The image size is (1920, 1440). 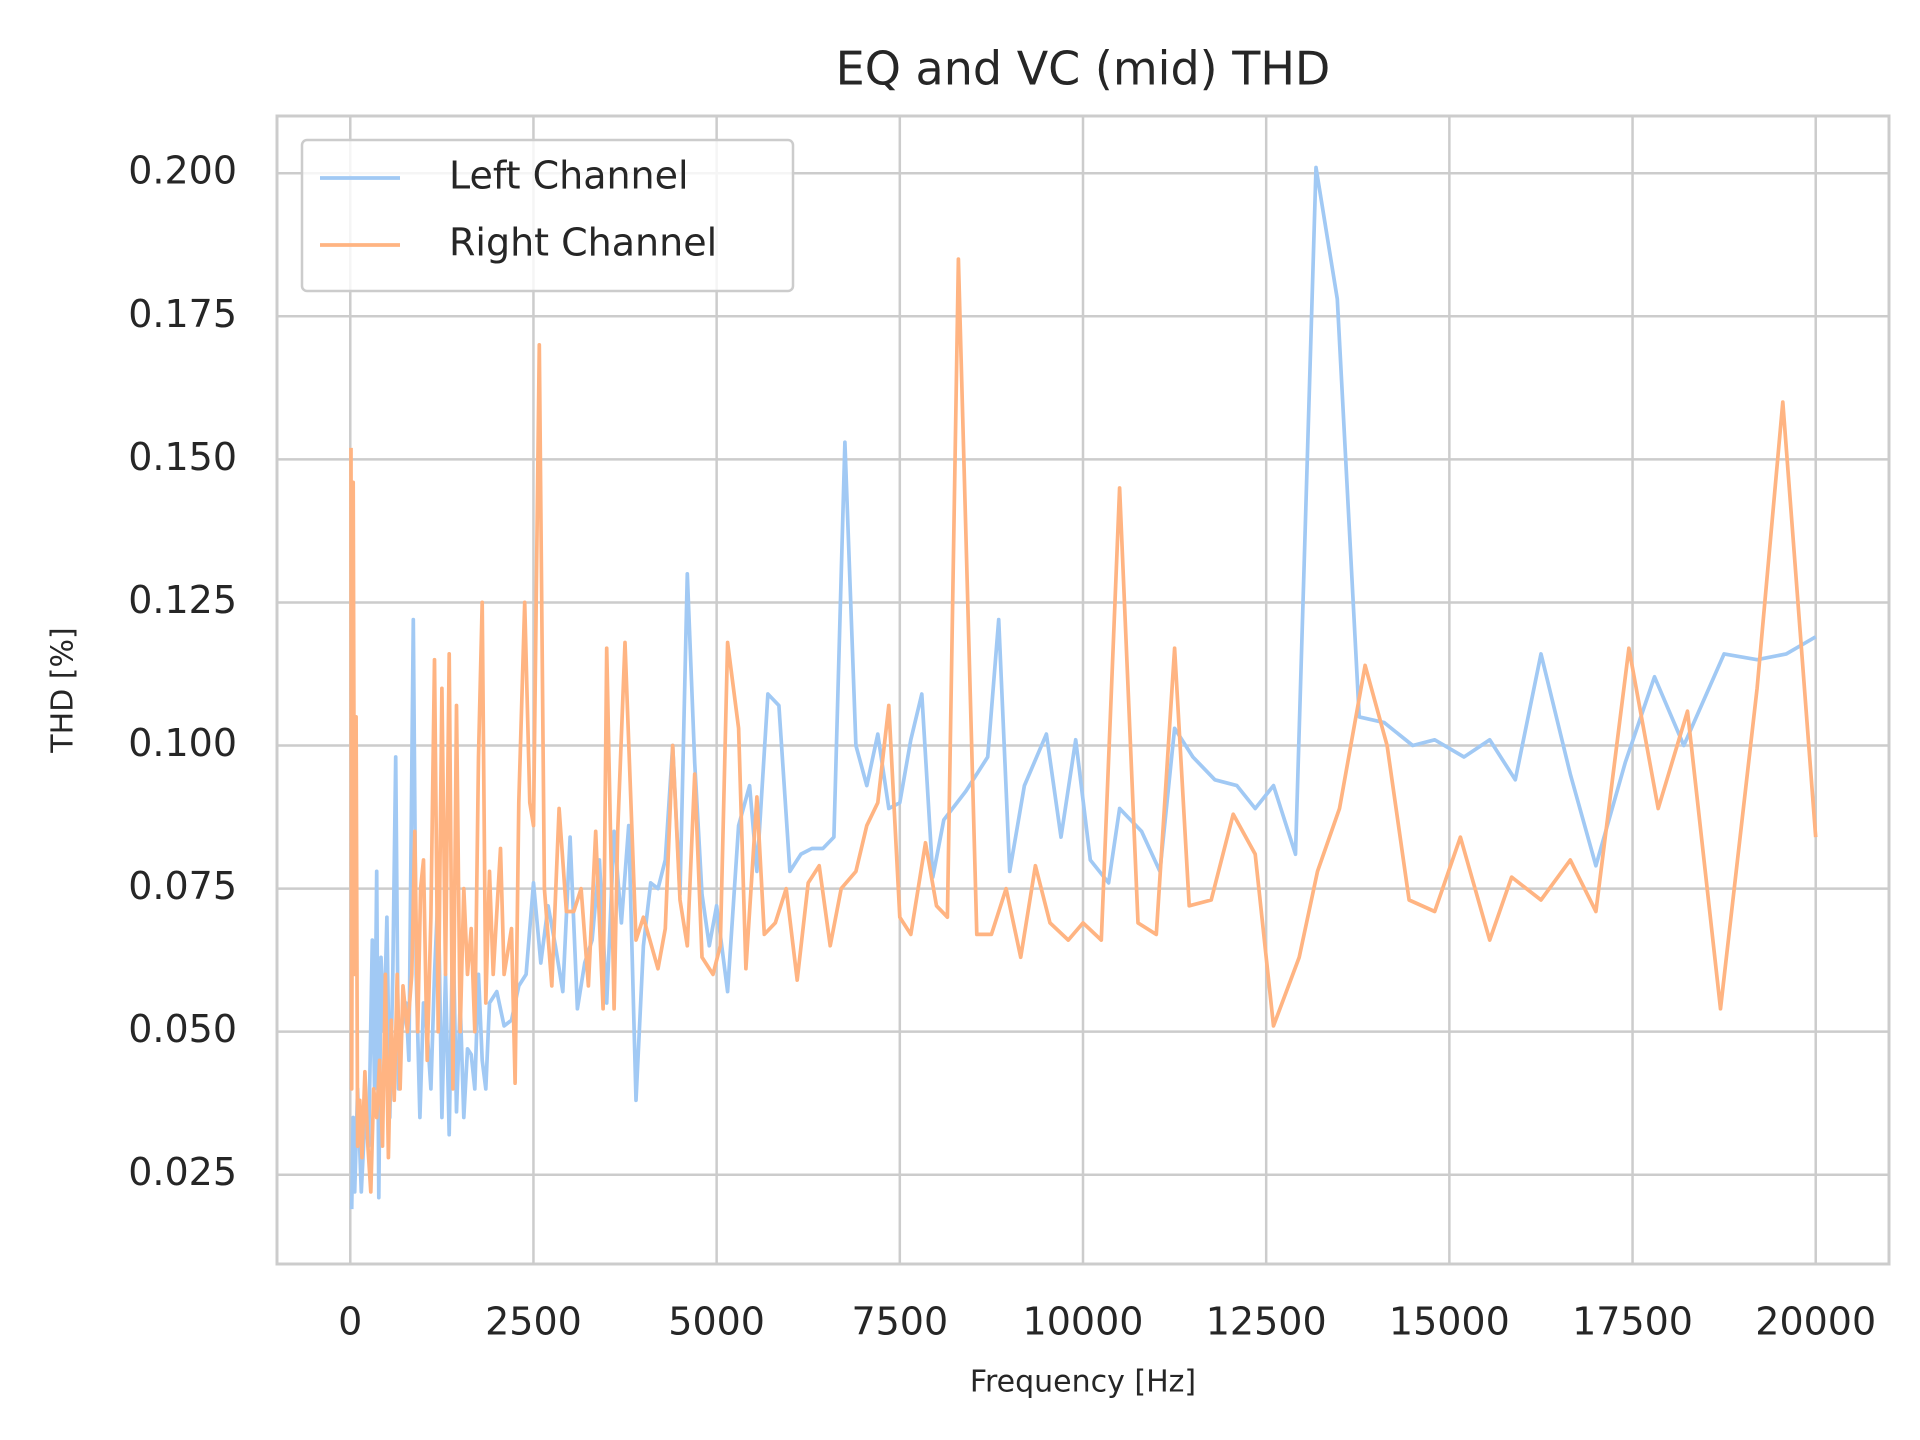 I want to click on chart-title: EQ and VC (mid) THD, so click(x=1083, y=69).